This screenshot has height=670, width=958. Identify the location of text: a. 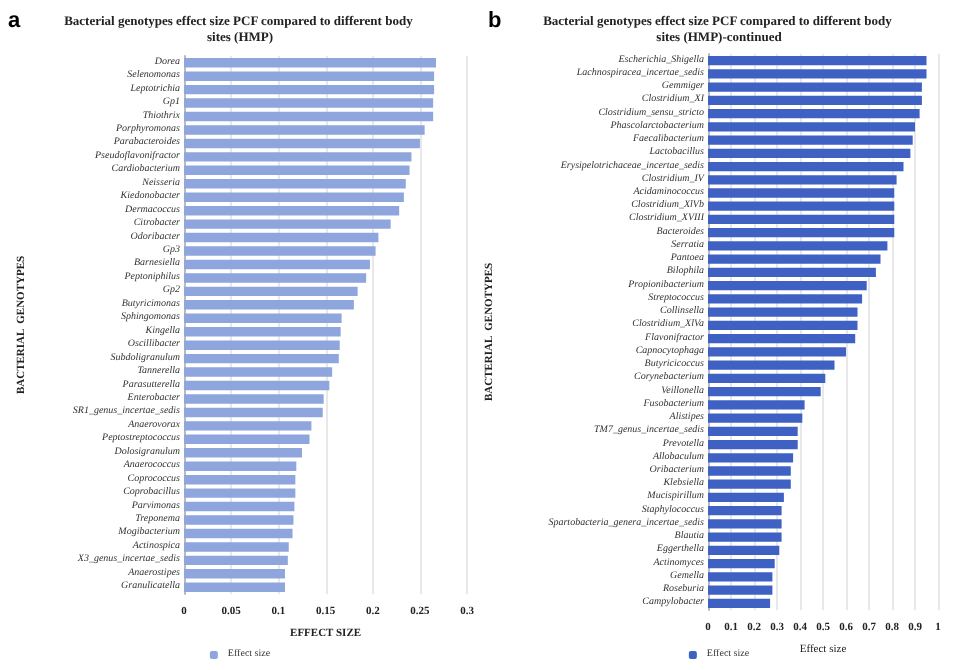
(15, 21).